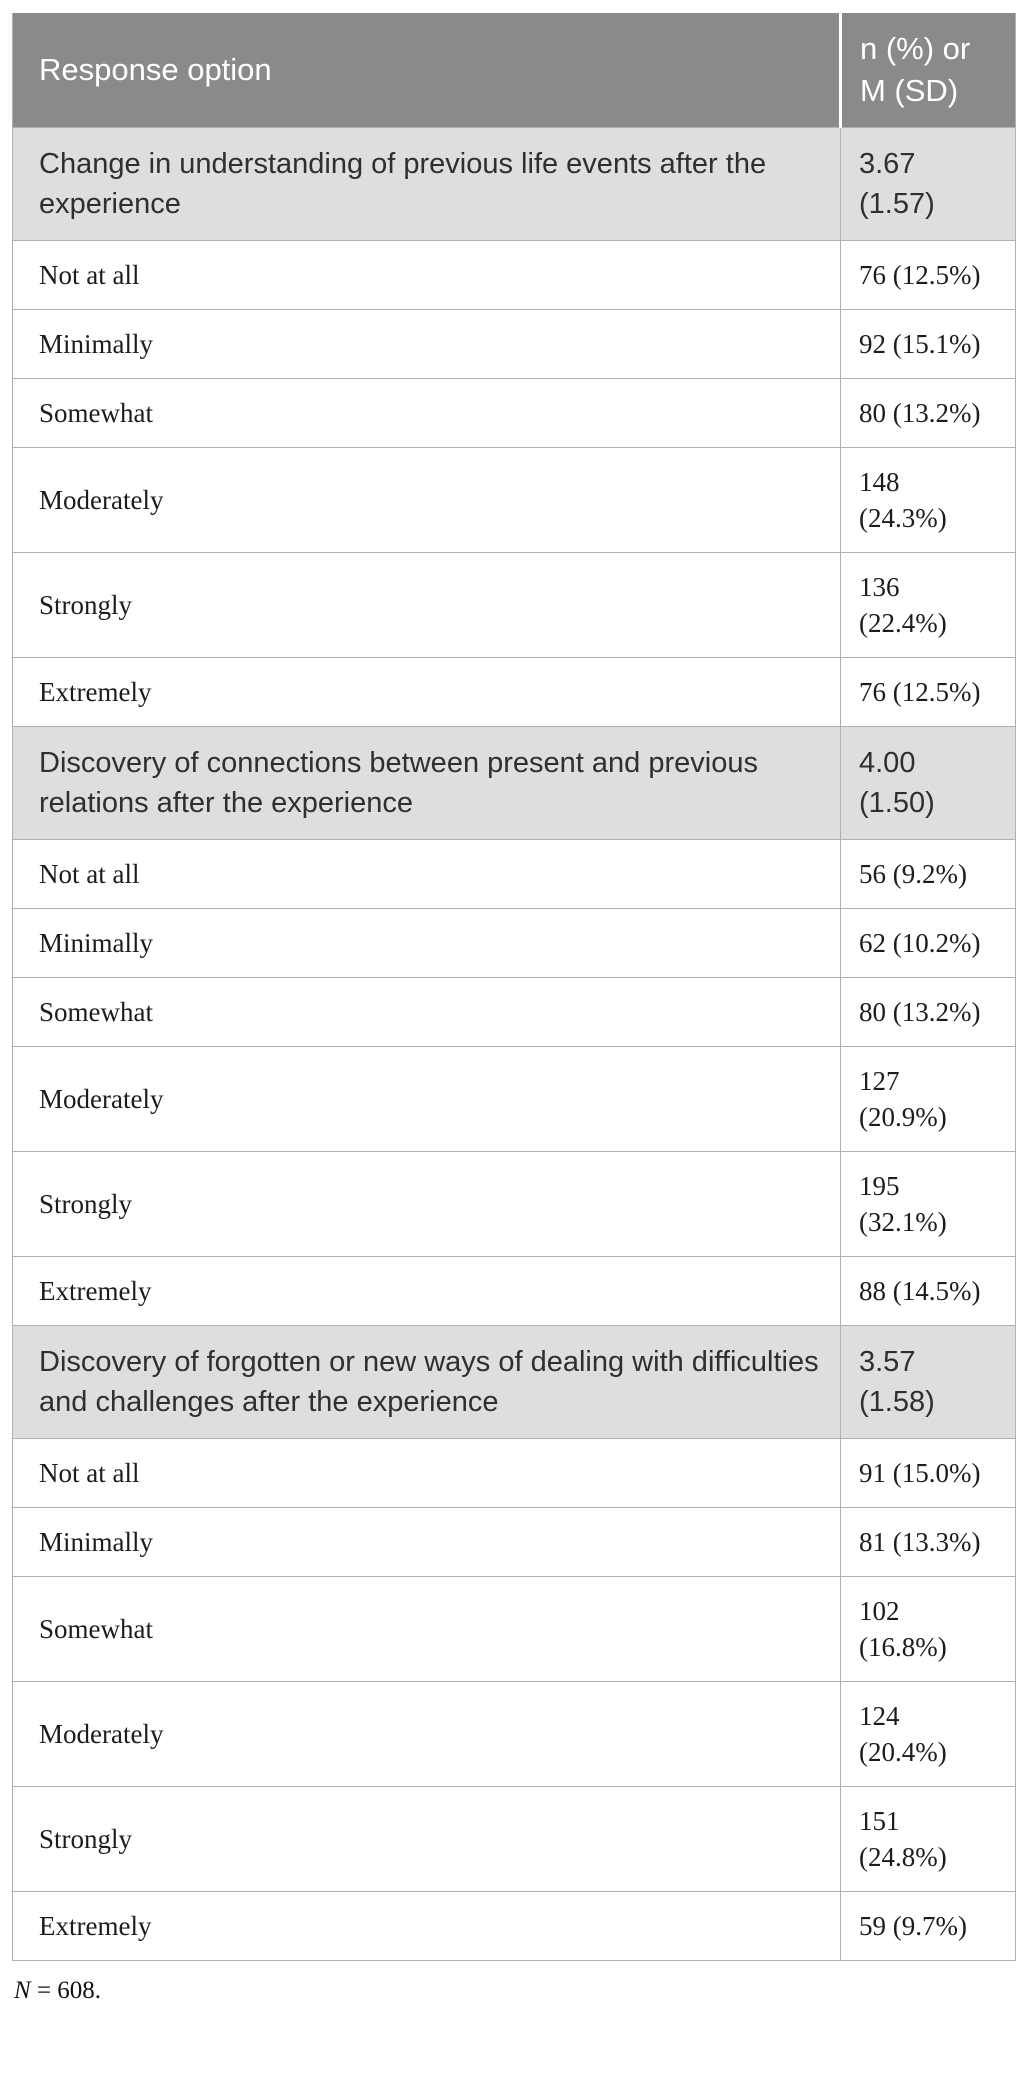 The image size is (1025, 2076). I want to click on table-row: Strongly 151 (24.8%), so click(514, 1839).